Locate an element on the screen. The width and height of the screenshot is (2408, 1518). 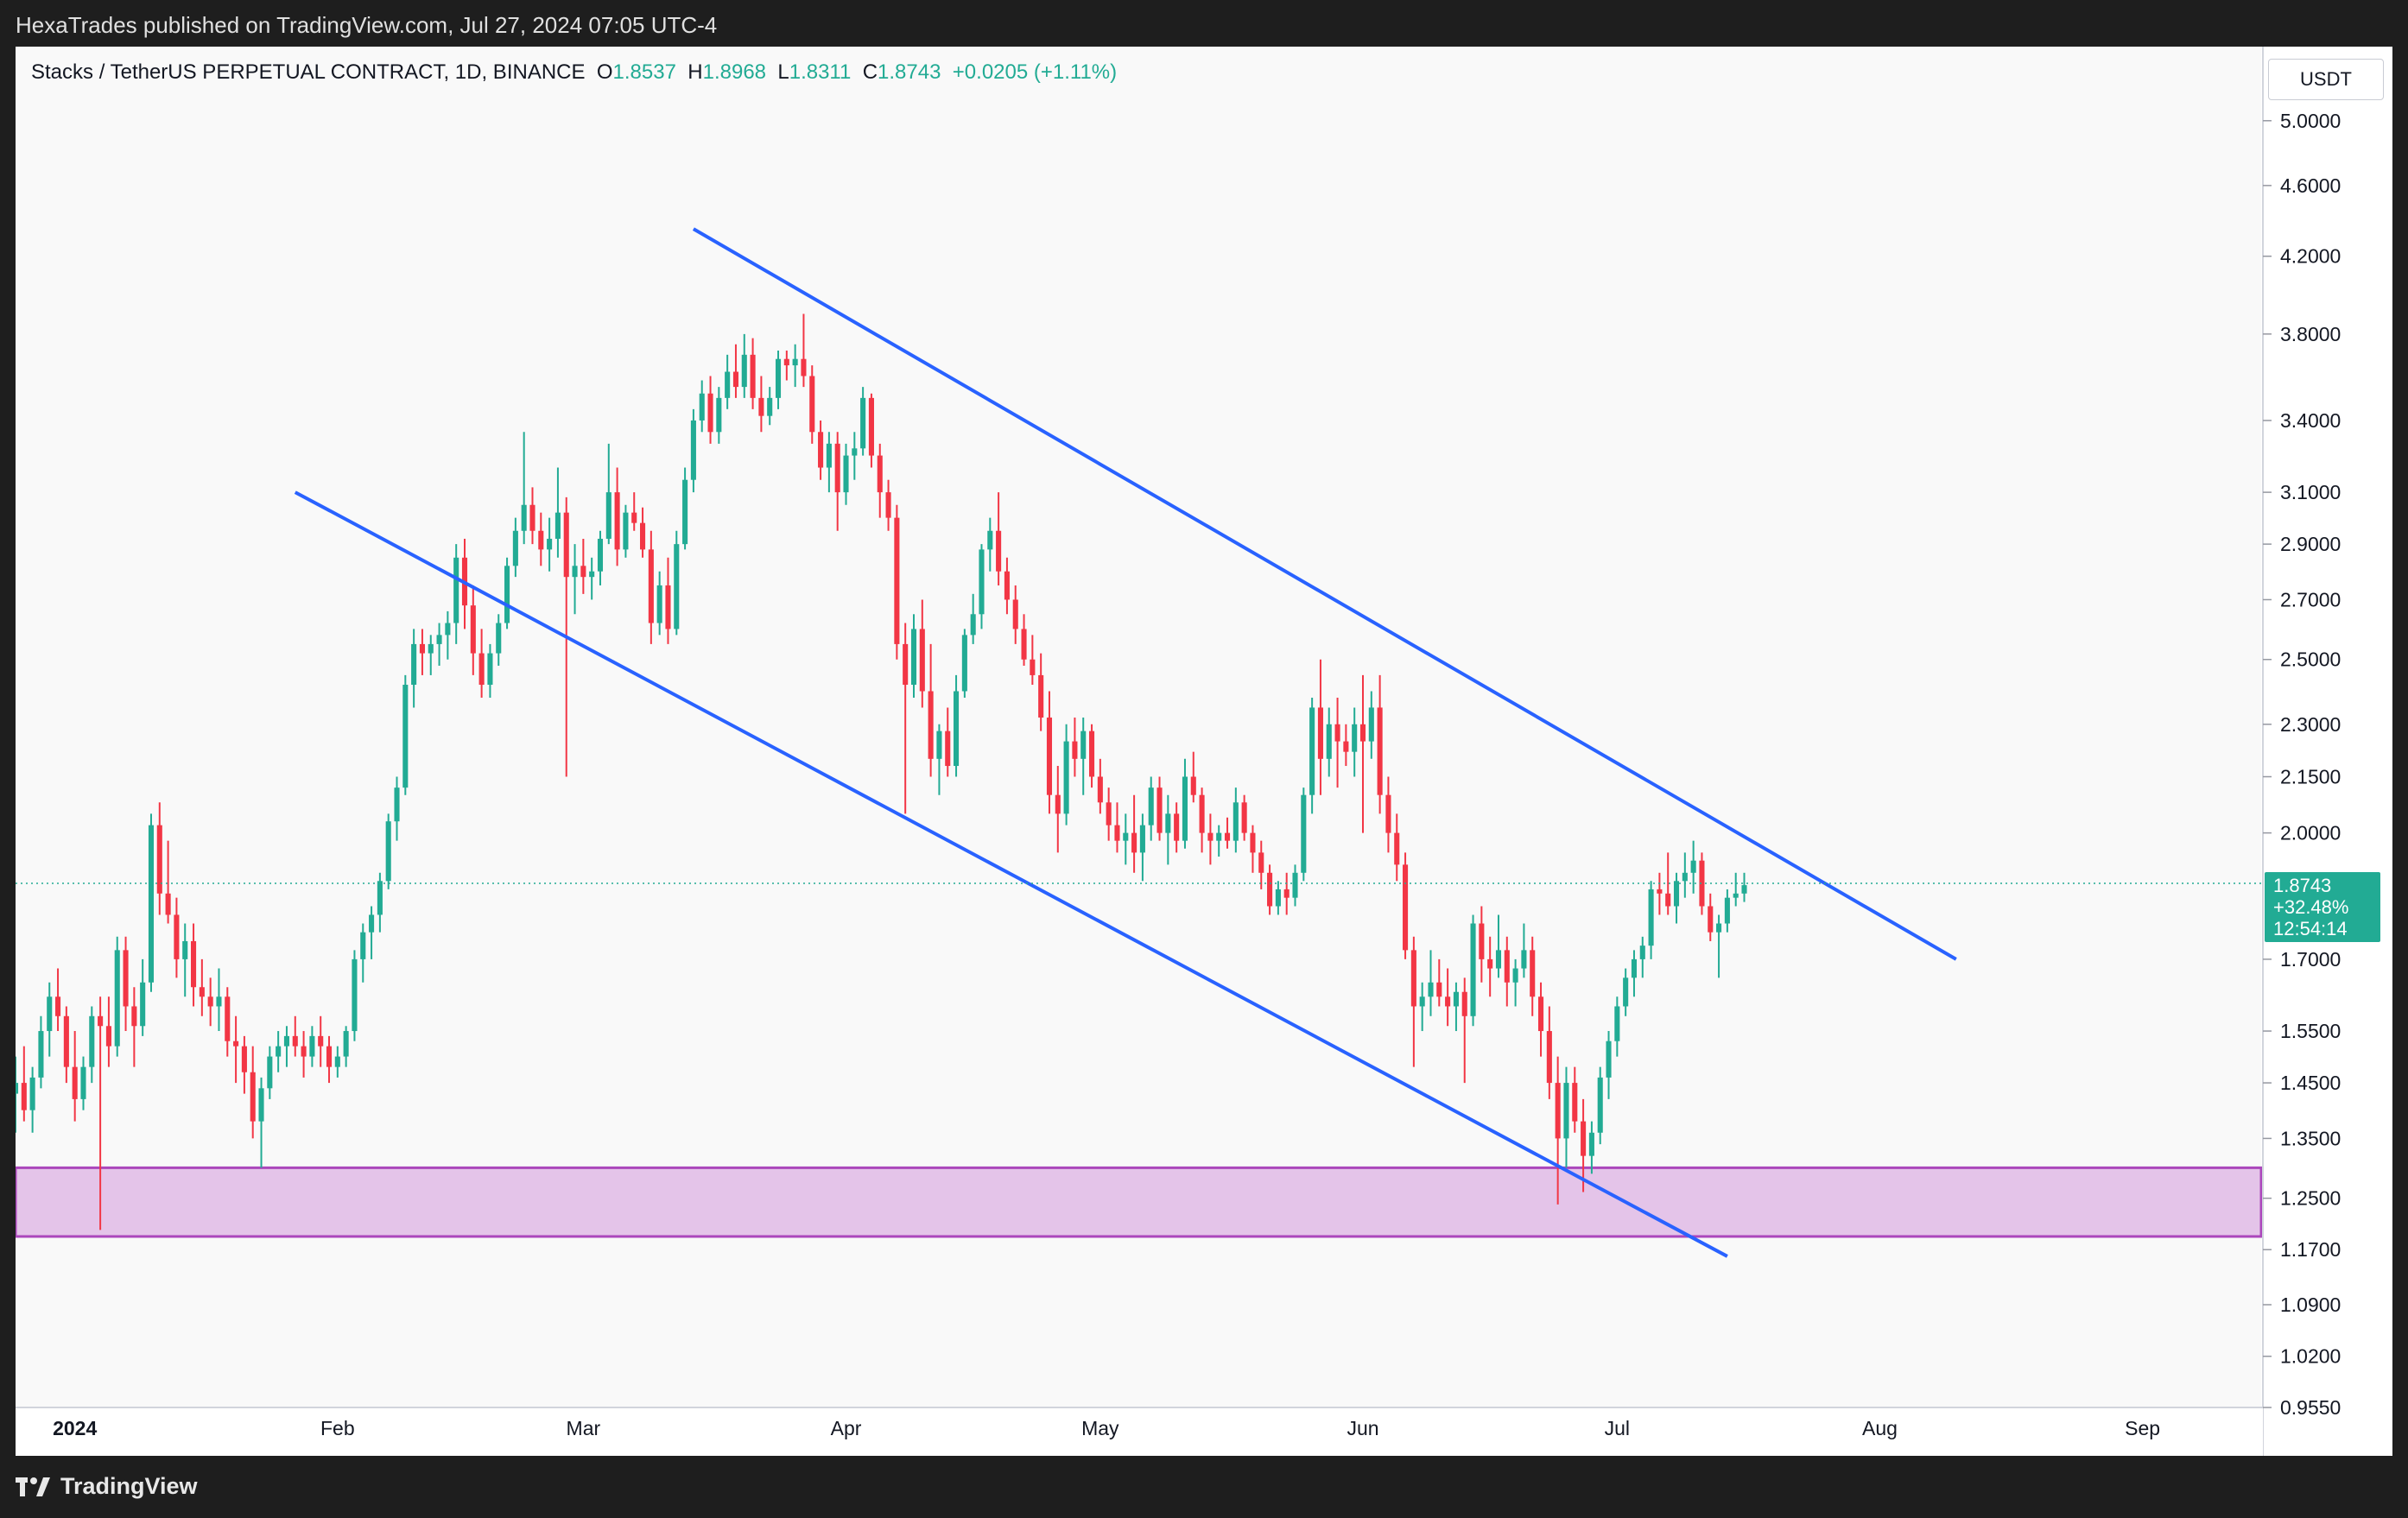
price-tick-label: 1.2500 is located at coordinates (2310, 1198).